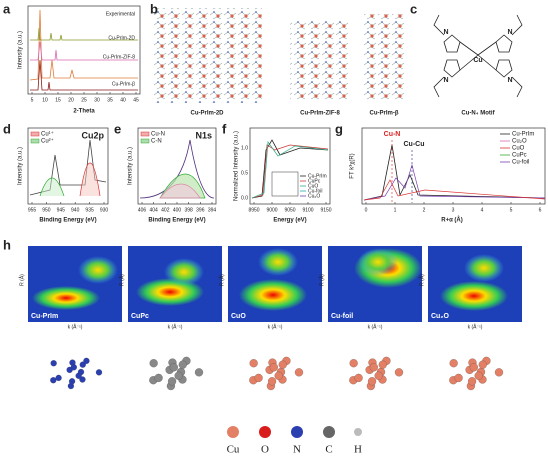 This screenshot has width=548, height=460. I want to click on x-tick-label: 35, so click(110, 100).